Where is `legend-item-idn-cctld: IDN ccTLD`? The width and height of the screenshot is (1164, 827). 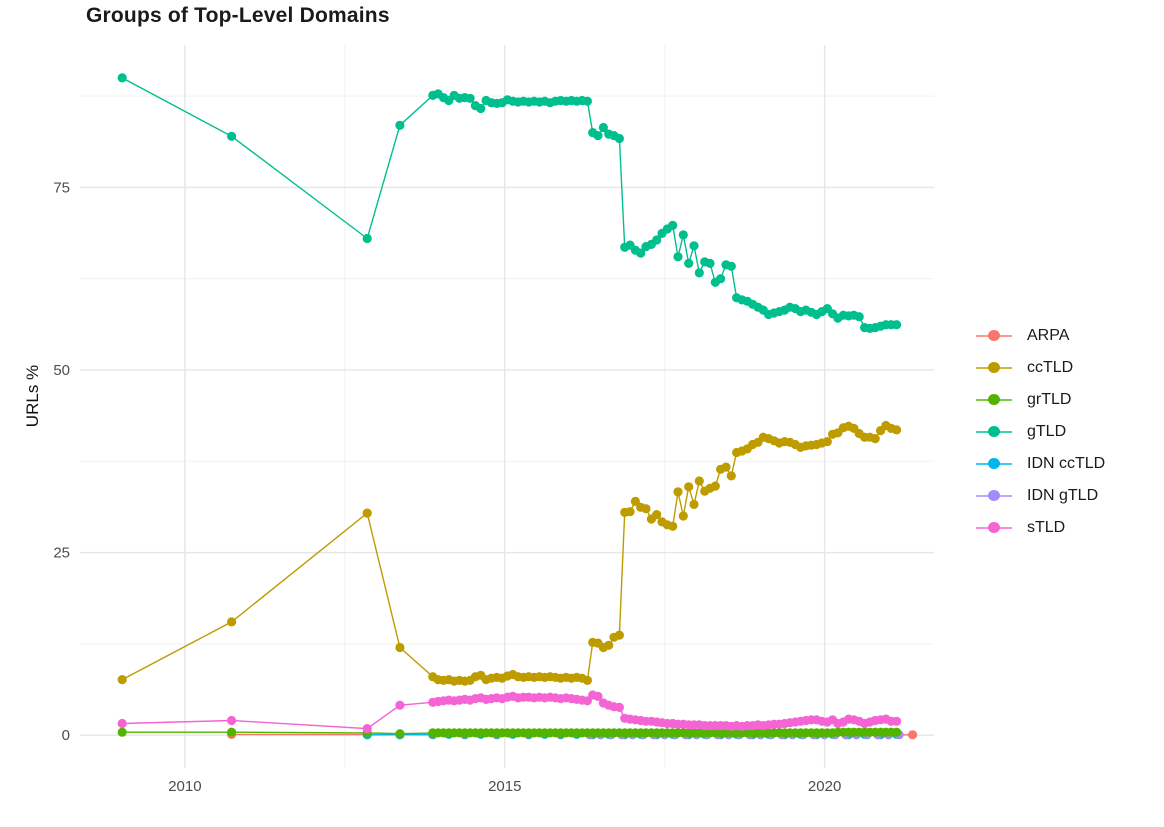 legend-item-idn-cctld: IDN ccTLD is located at coordinates (1040, 463).